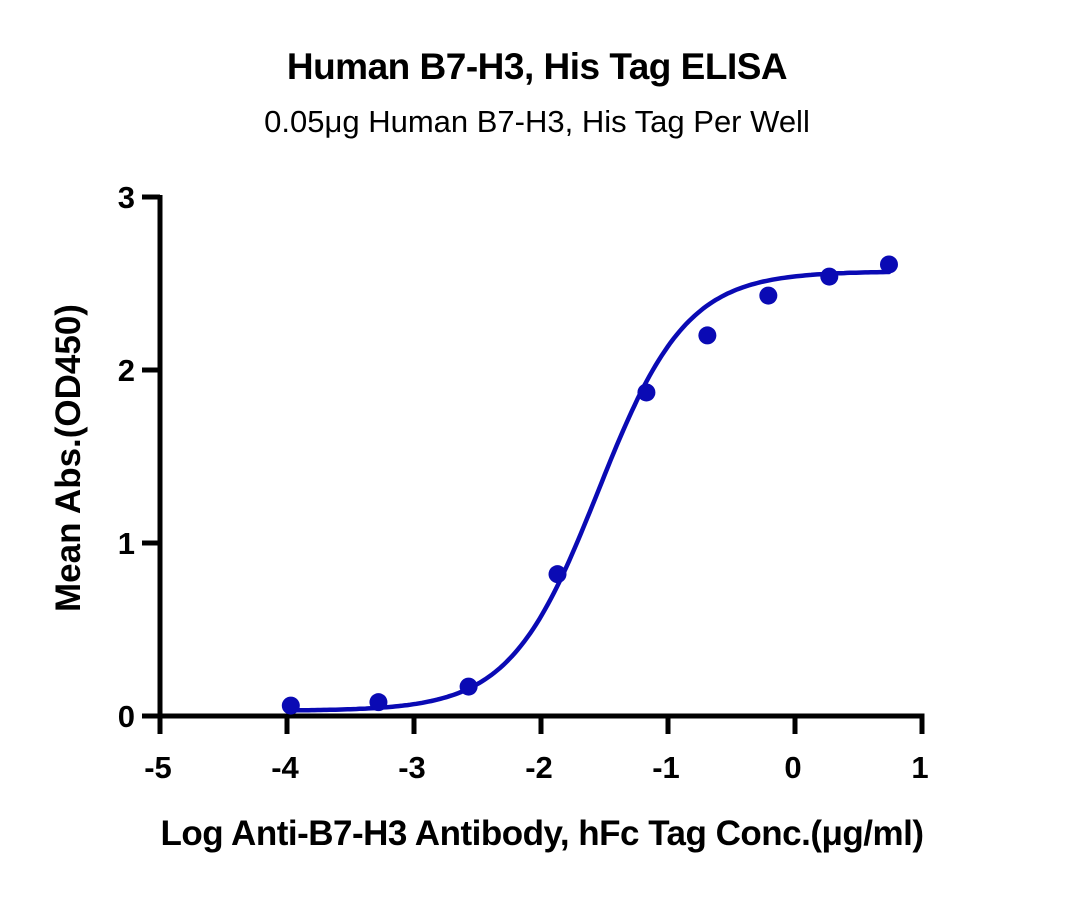  Describe the element at coordinates (792, 767) in the screenshot. I see `x-tick-label: 0` at that location.